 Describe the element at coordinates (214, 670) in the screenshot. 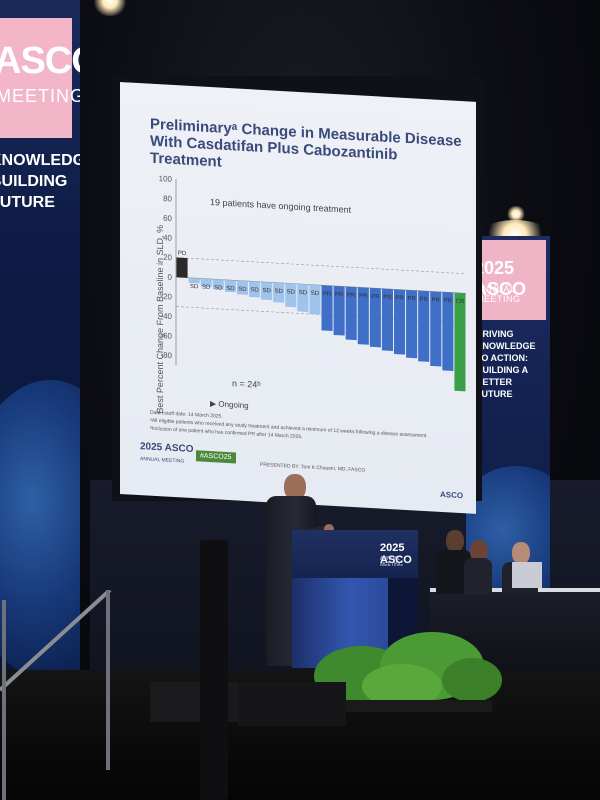

I see `camera-pole` at that location.